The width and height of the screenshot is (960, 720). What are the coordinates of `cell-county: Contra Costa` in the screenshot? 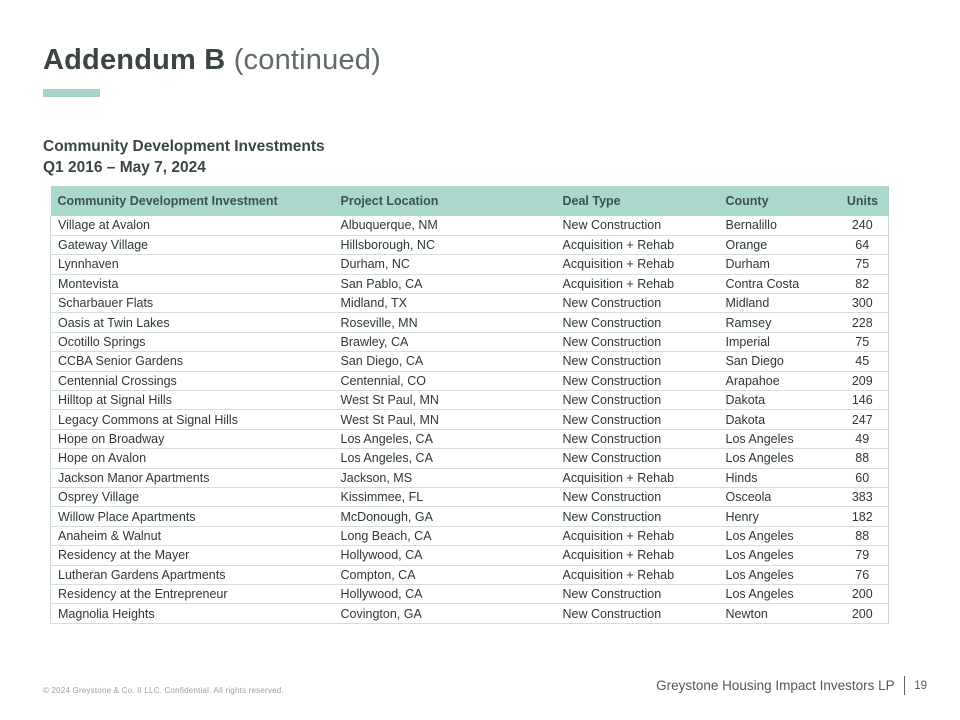 It's located at (777, 284).